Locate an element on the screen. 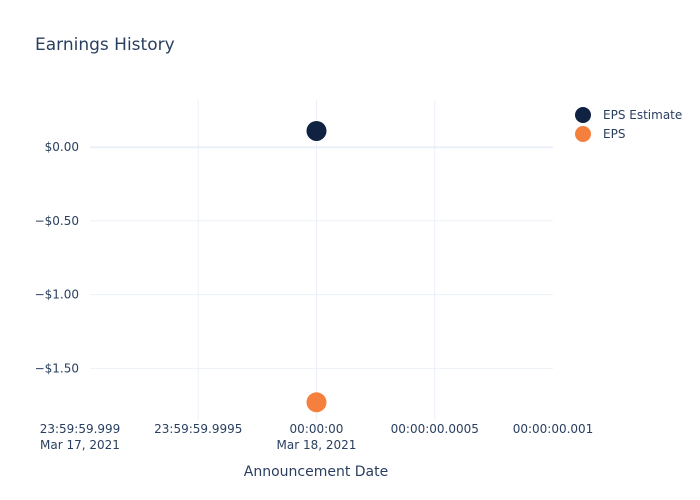  x-axis-label: Announcement Date is located at coordinates (316, 472).